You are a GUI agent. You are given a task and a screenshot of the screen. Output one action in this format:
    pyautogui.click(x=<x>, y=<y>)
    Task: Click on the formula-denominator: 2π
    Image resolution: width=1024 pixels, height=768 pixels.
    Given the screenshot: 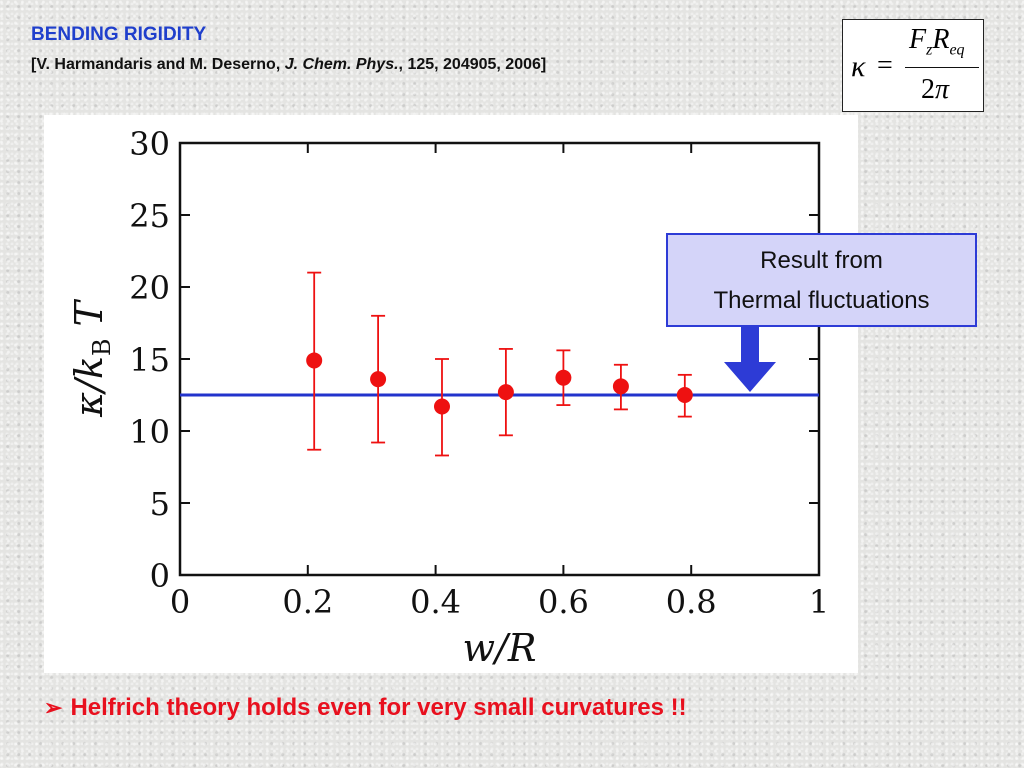 What is the action you would take?
    pyautogui.click(x=935, y=90)
    